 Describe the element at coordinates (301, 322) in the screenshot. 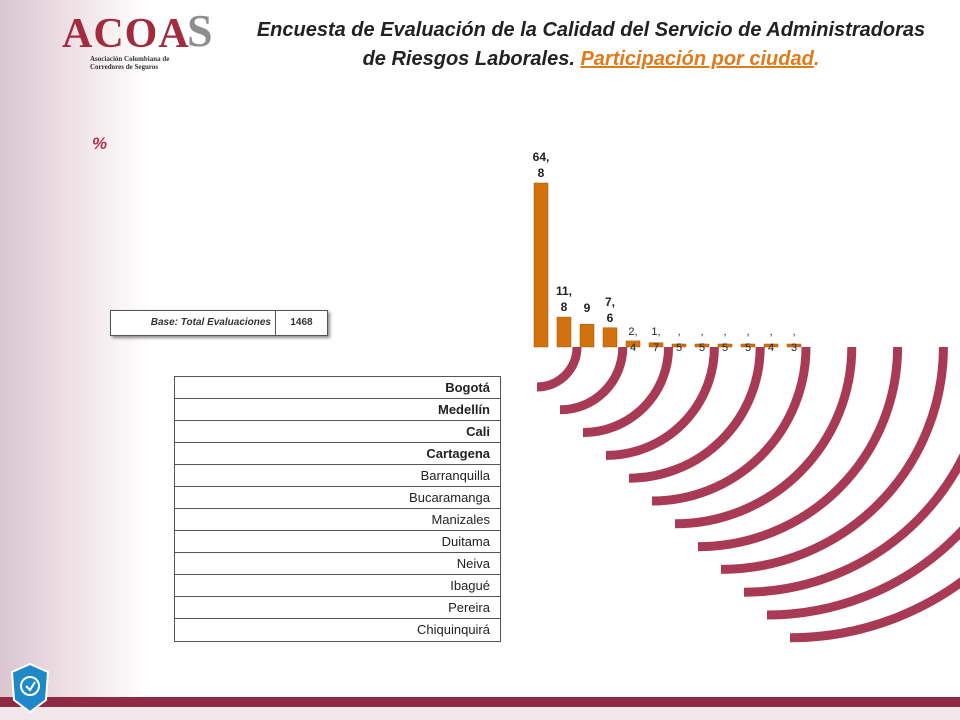

I see `base-value: 1468` at that location.